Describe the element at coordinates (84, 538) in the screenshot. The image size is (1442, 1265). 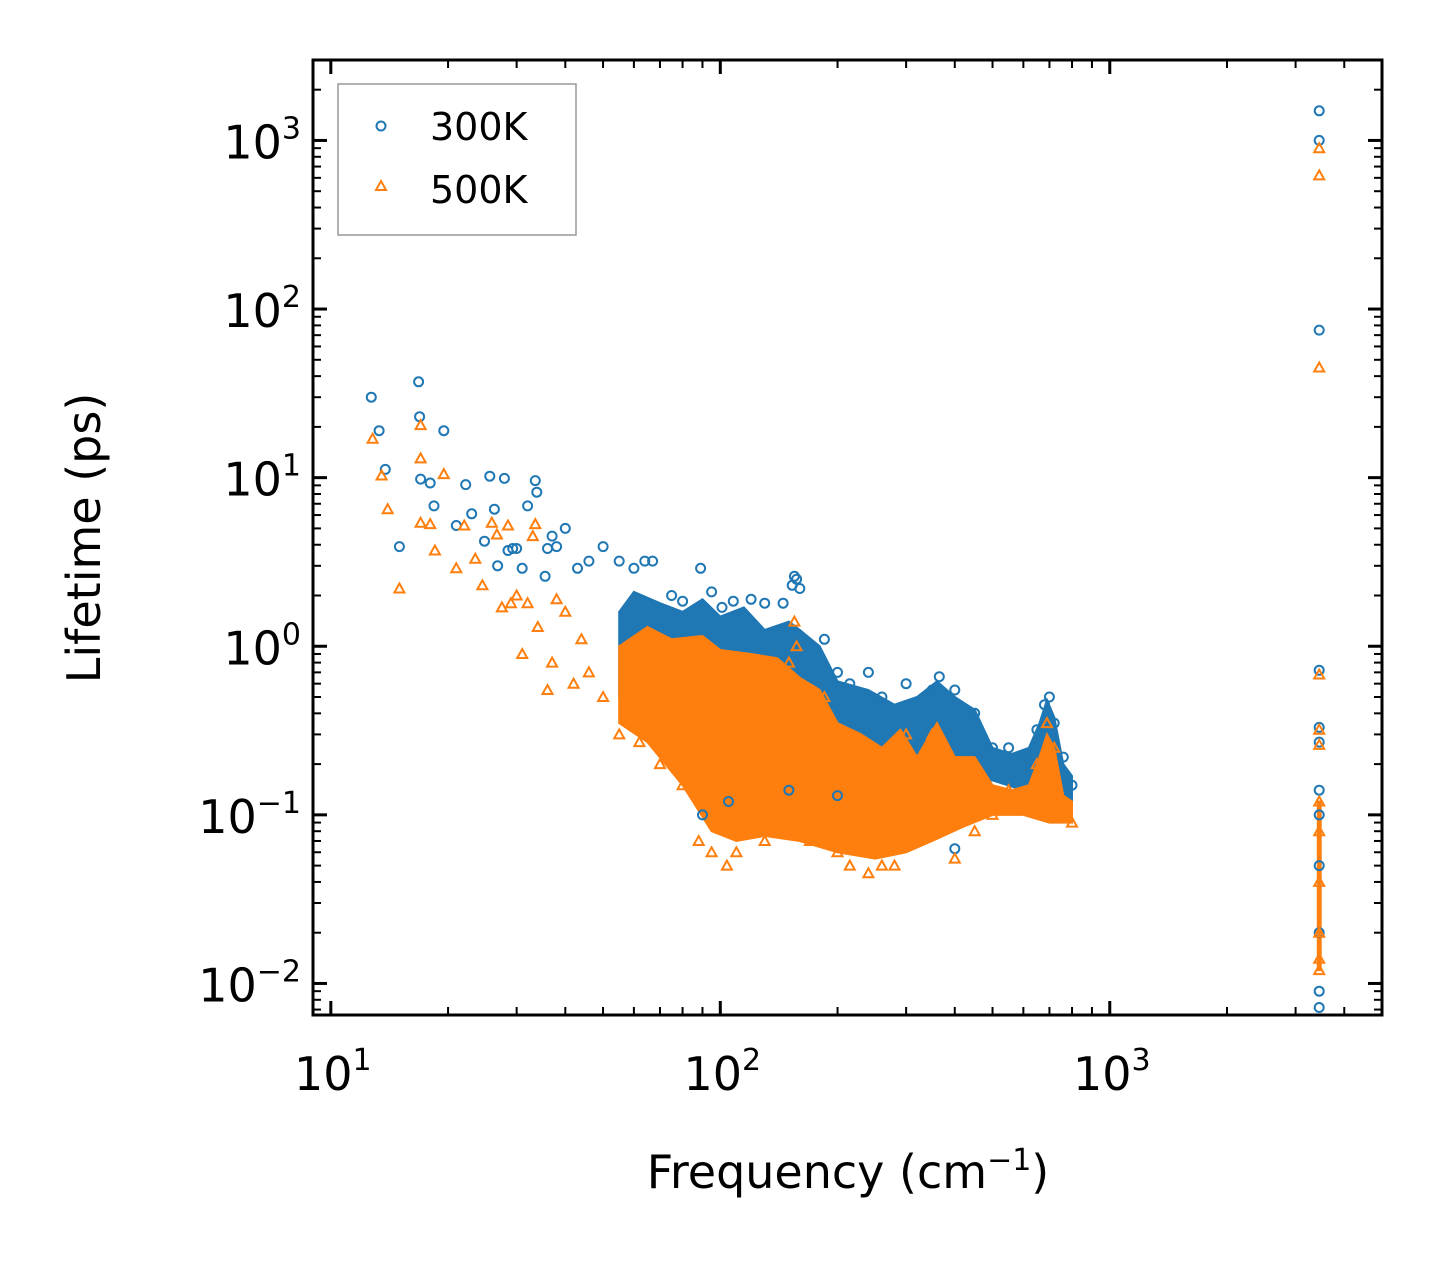
I see `y-axis-label: Lifetime (ps)` at that location.